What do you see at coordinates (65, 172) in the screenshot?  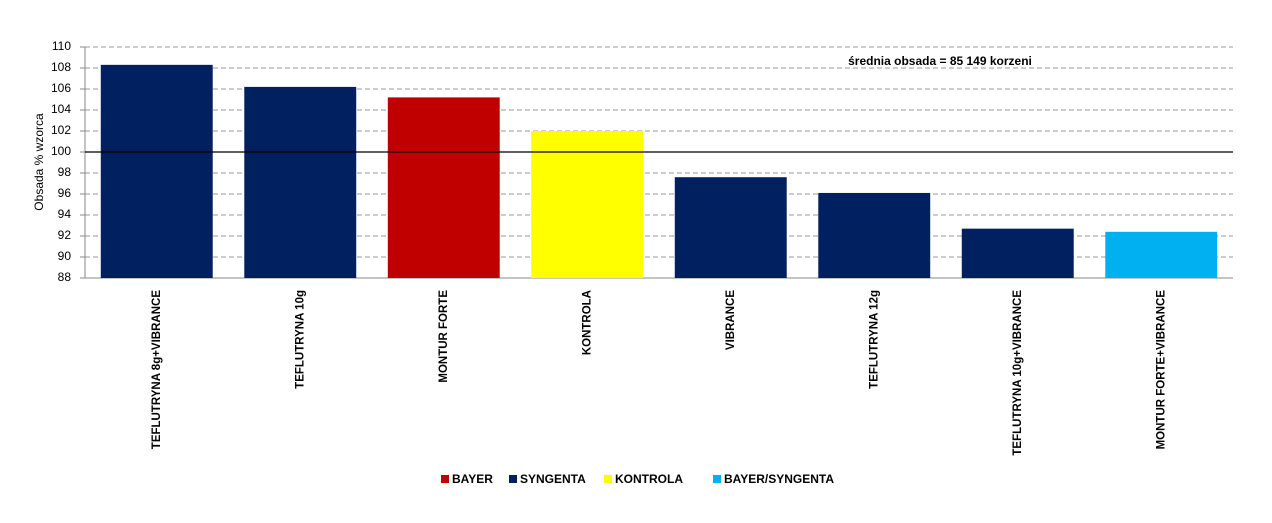 I see `y-tick-label: 98` at bounding box center [65, 172].